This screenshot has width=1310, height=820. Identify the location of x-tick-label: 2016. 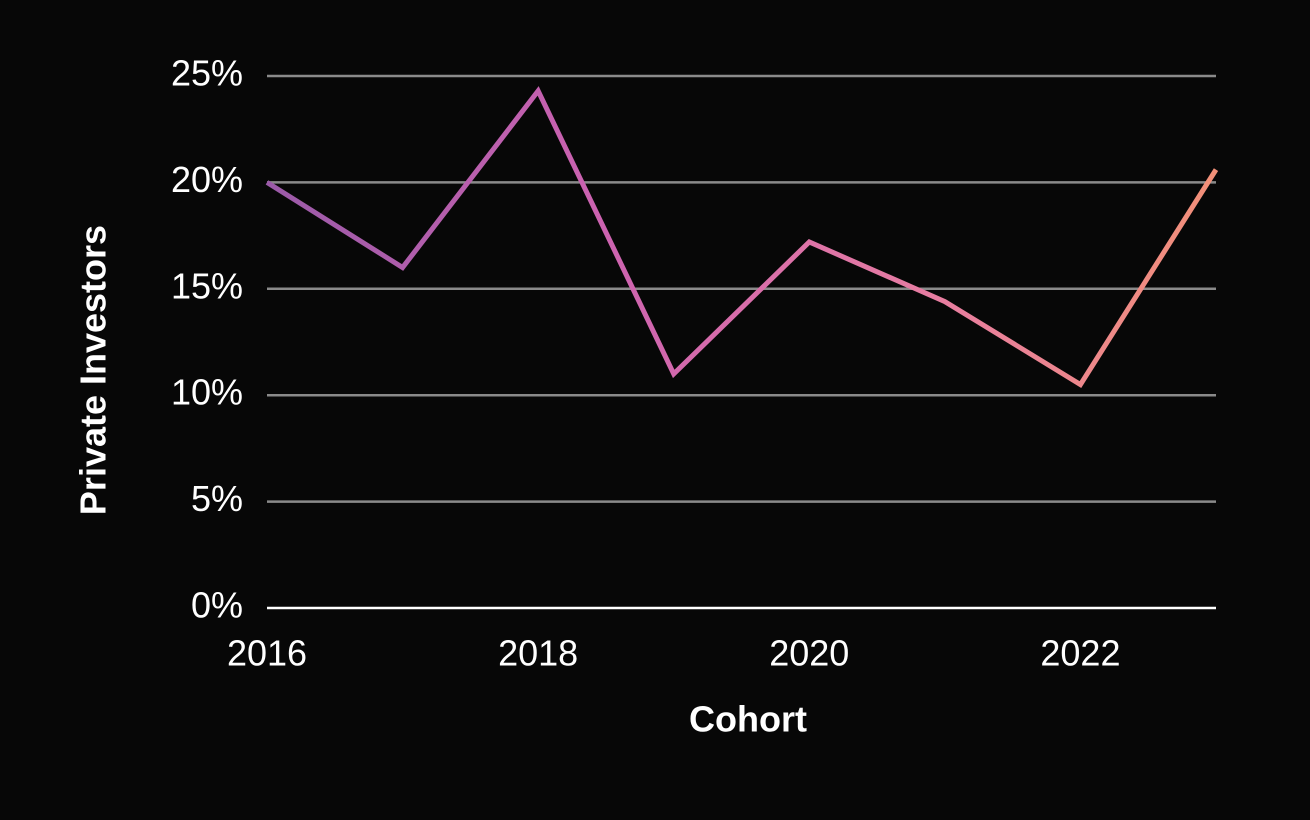
(267, 653).